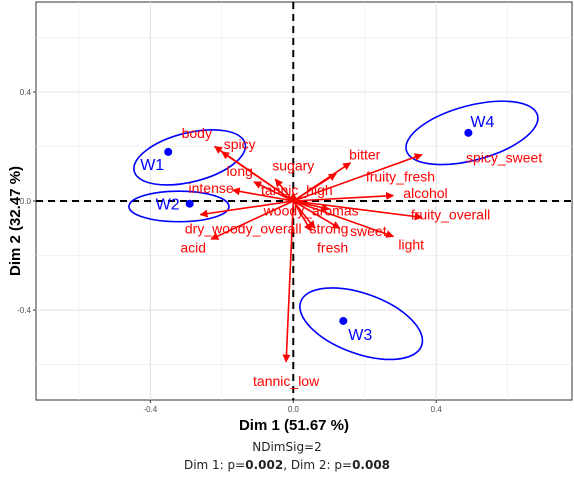  I want to click on attribute-label-body: body, so click(197, 133).